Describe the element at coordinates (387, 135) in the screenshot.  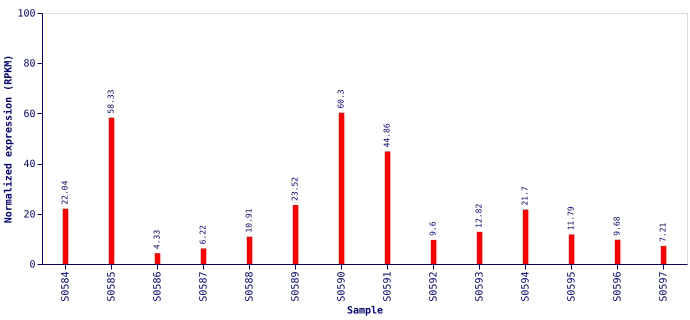
I see `data-label: 44.86` at that location.